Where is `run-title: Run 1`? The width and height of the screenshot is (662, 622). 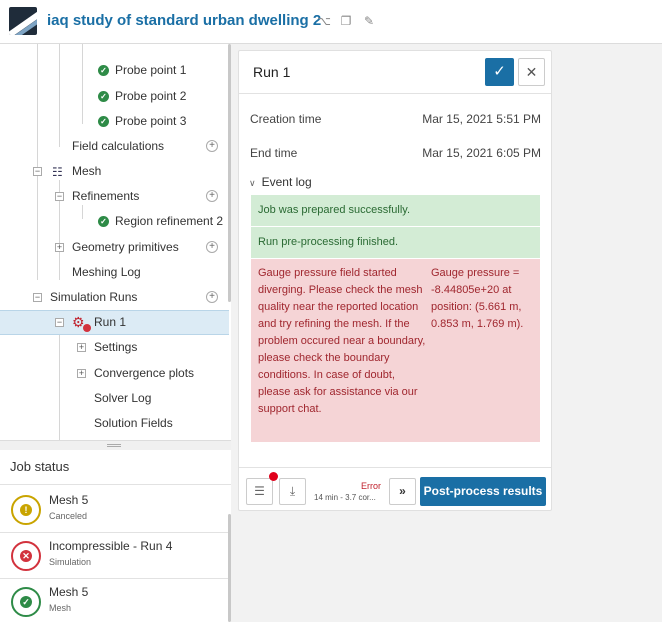 run-title: Run 1 is located at coordinates (272, 72).